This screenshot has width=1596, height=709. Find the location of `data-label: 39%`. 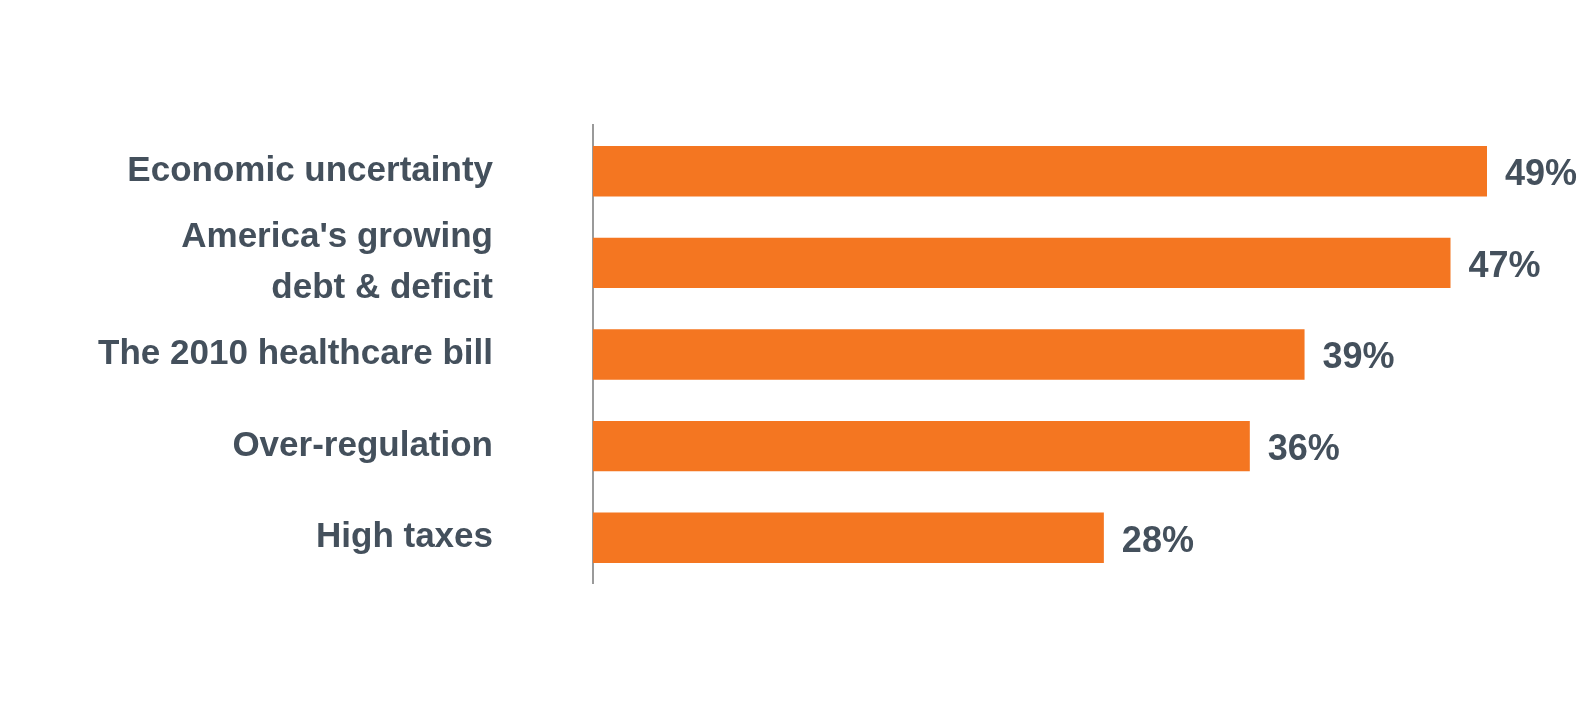

data-label: 39% is located at coordinates (1358, 356).